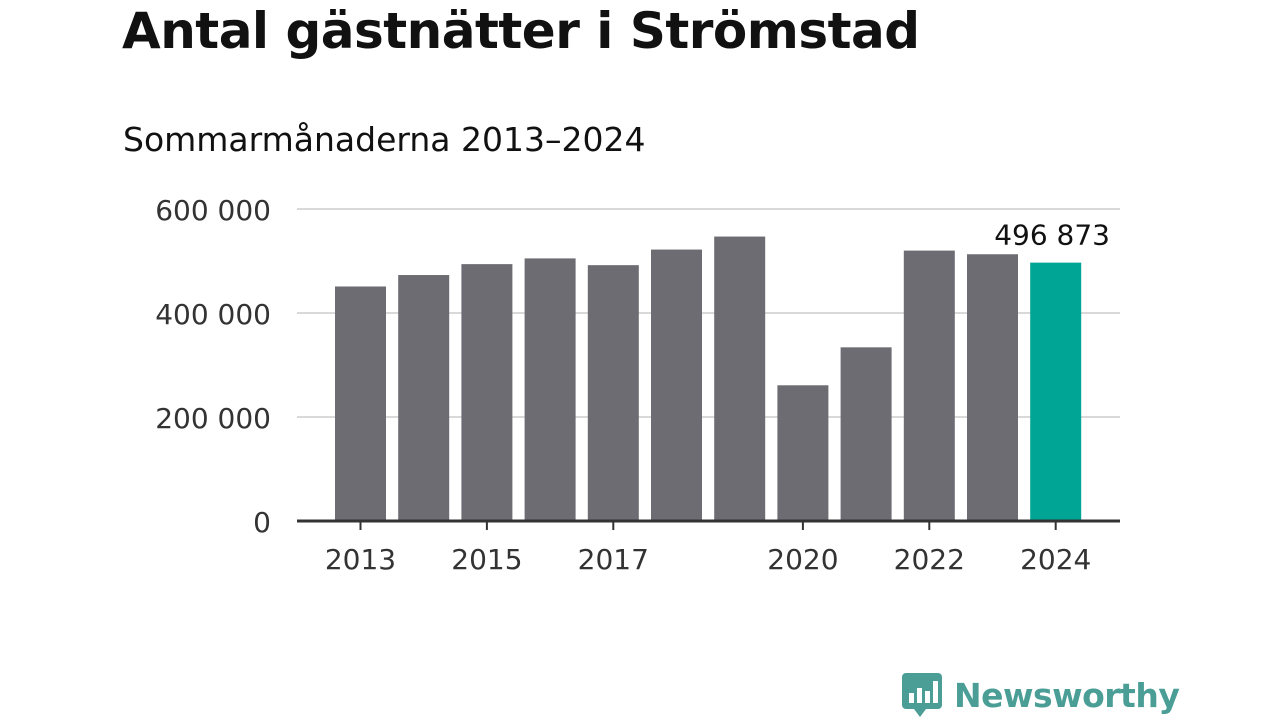 The height and width of the screenshot is (720, 1280). What do you see at coordinates (360, 403) in the screenshot?
I see `bar-2013` at bounding box center [360, 403].